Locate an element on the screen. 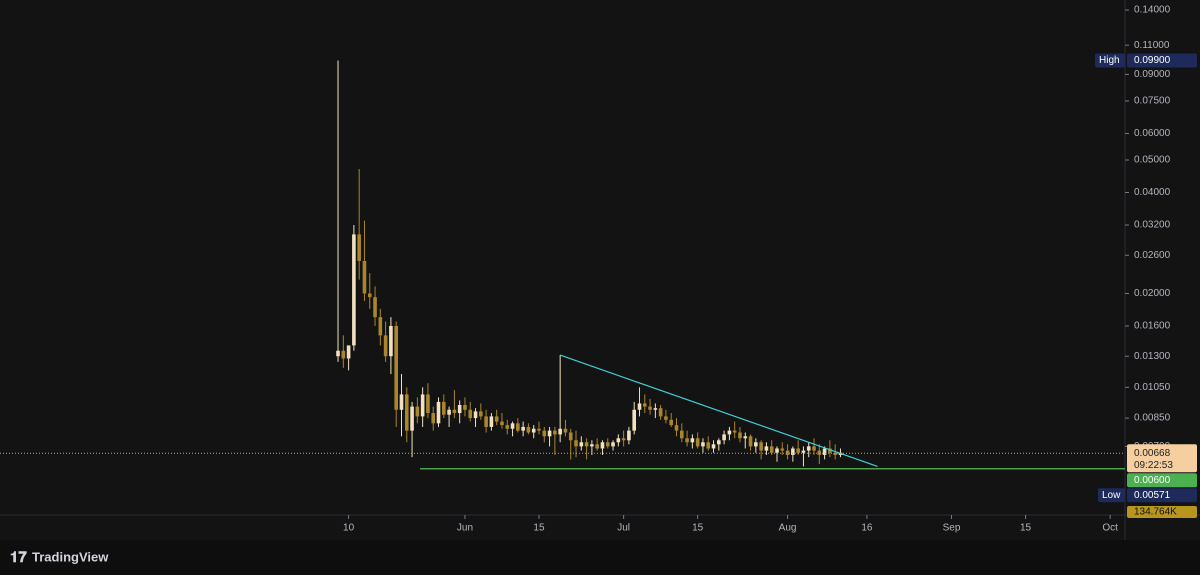  volume-label: 134.764K is located at coordinates (1155, 512).